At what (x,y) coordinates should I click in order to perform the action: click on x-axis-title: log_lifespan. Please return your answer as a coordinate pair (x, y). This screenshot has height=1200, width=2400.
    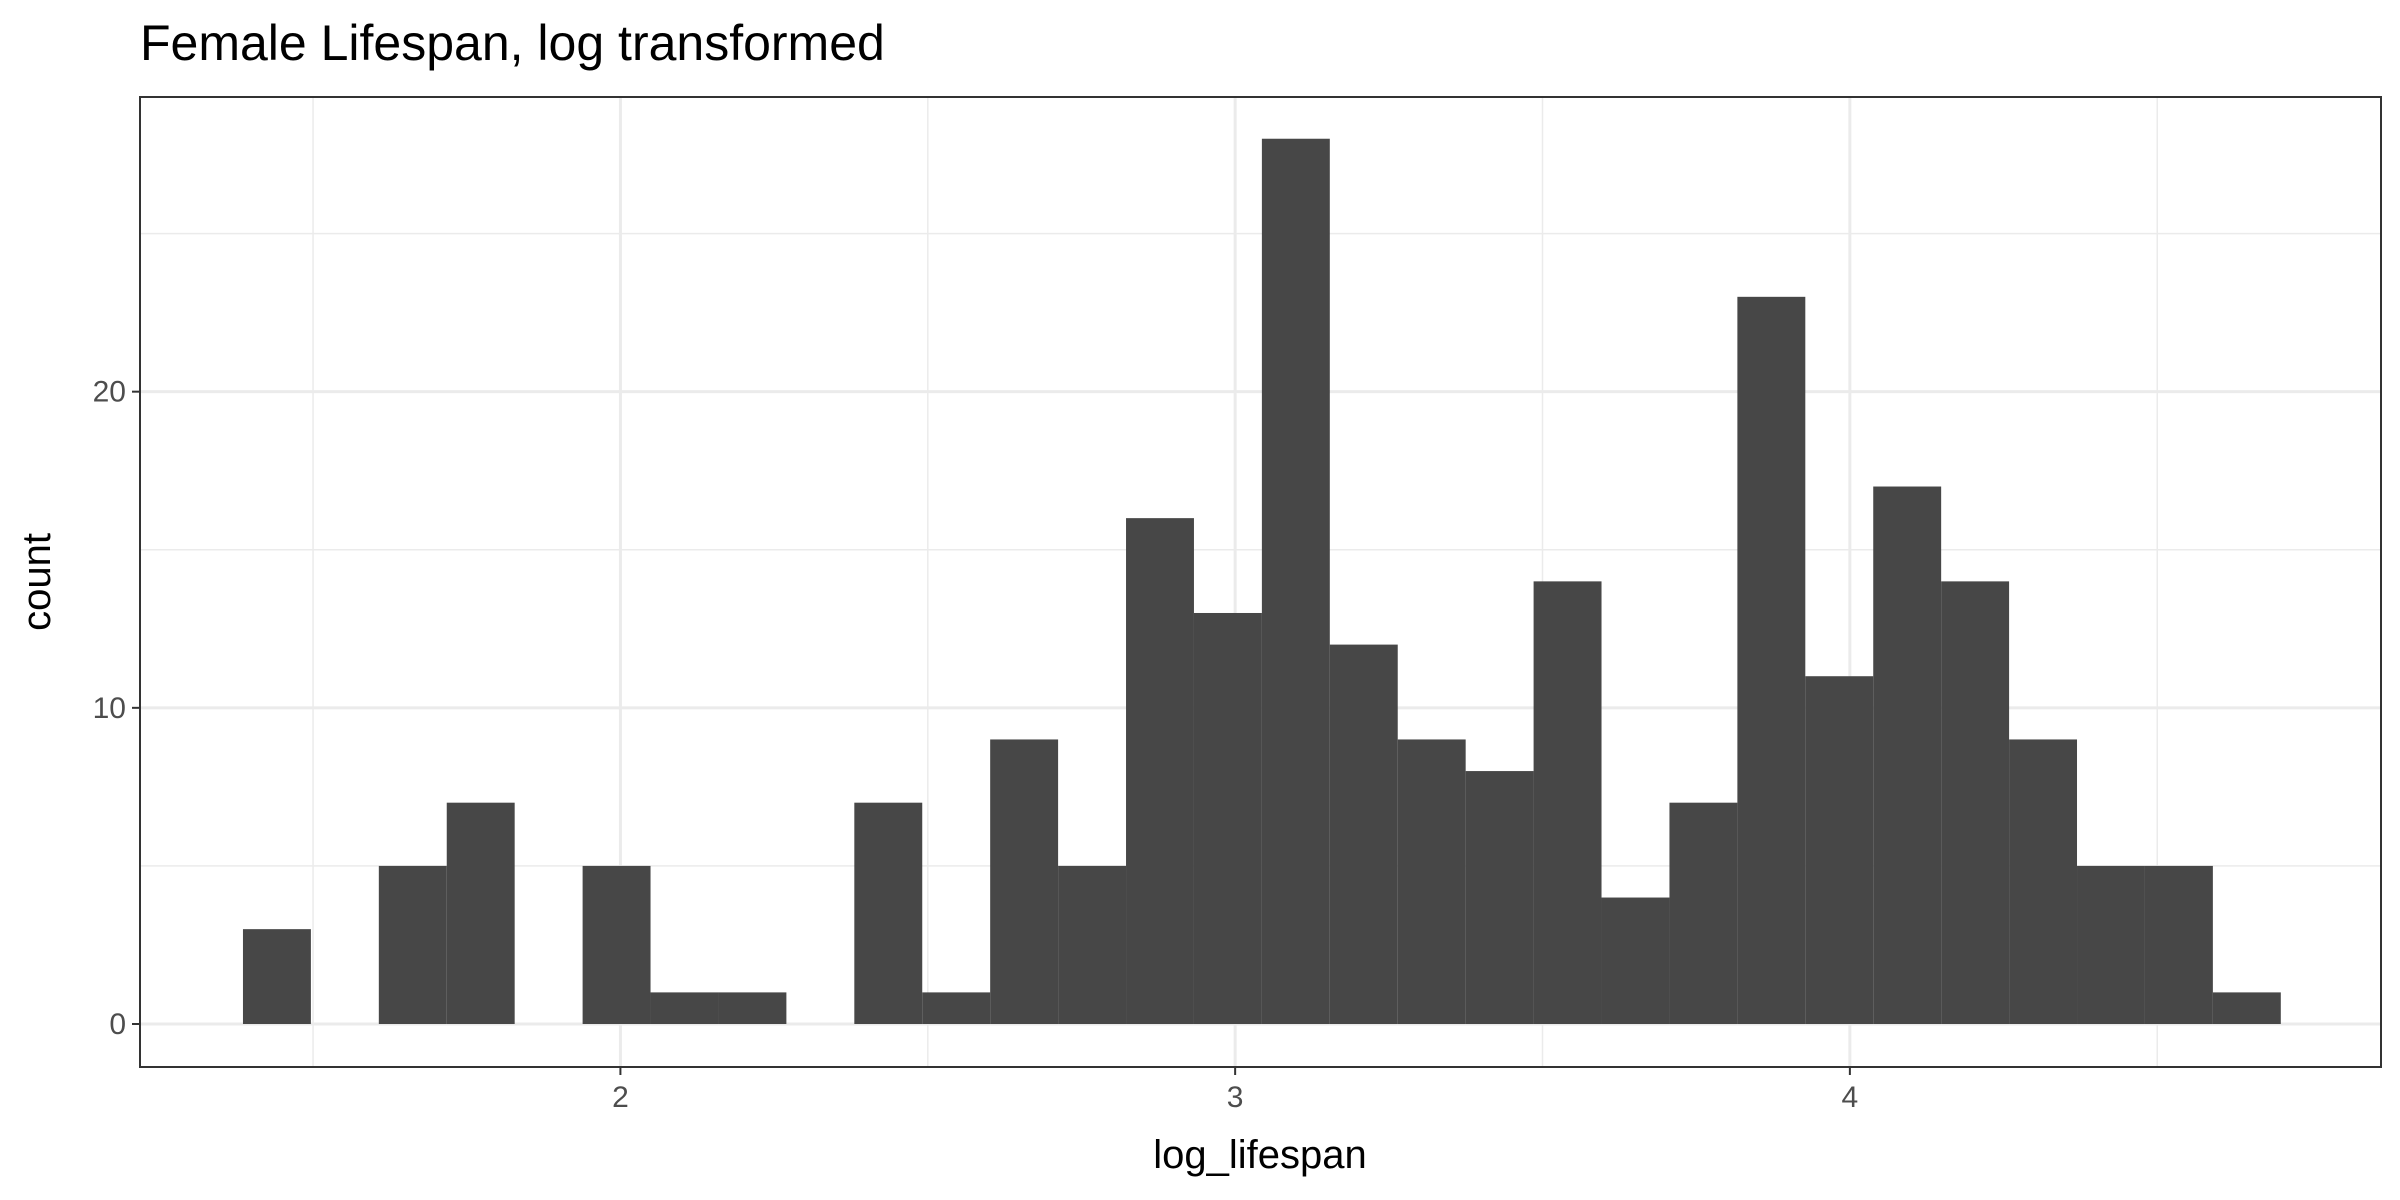
    Looking at the image, I should click on (1260, 1155).